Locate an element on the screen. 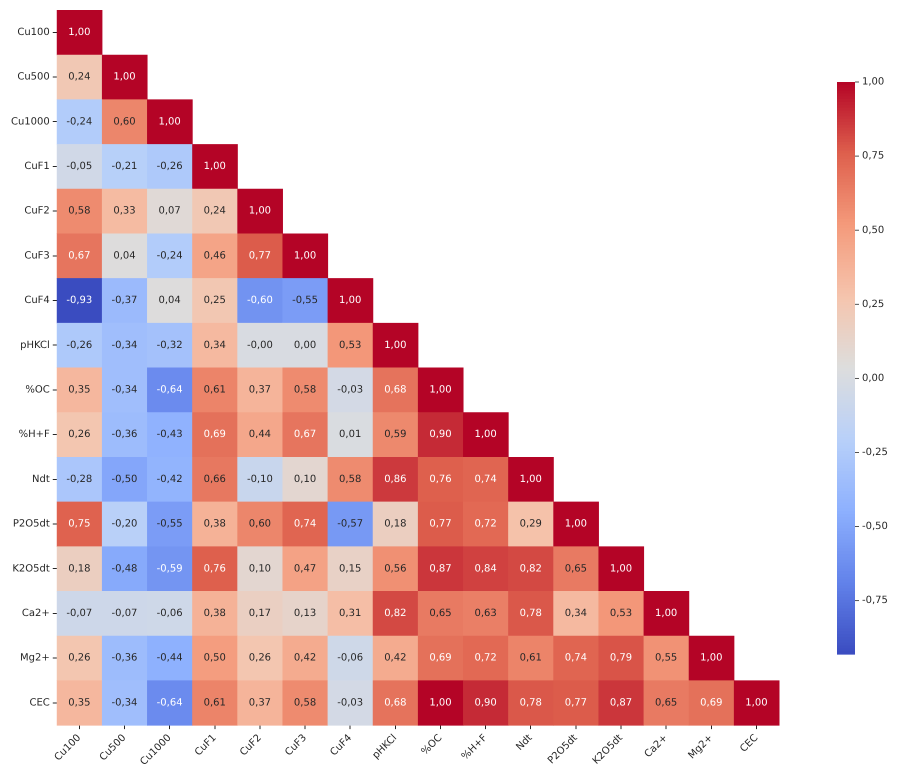 The width and height of the screenshot is (907, 775). data-label: 0,24 is located at coordinates (215, 211).